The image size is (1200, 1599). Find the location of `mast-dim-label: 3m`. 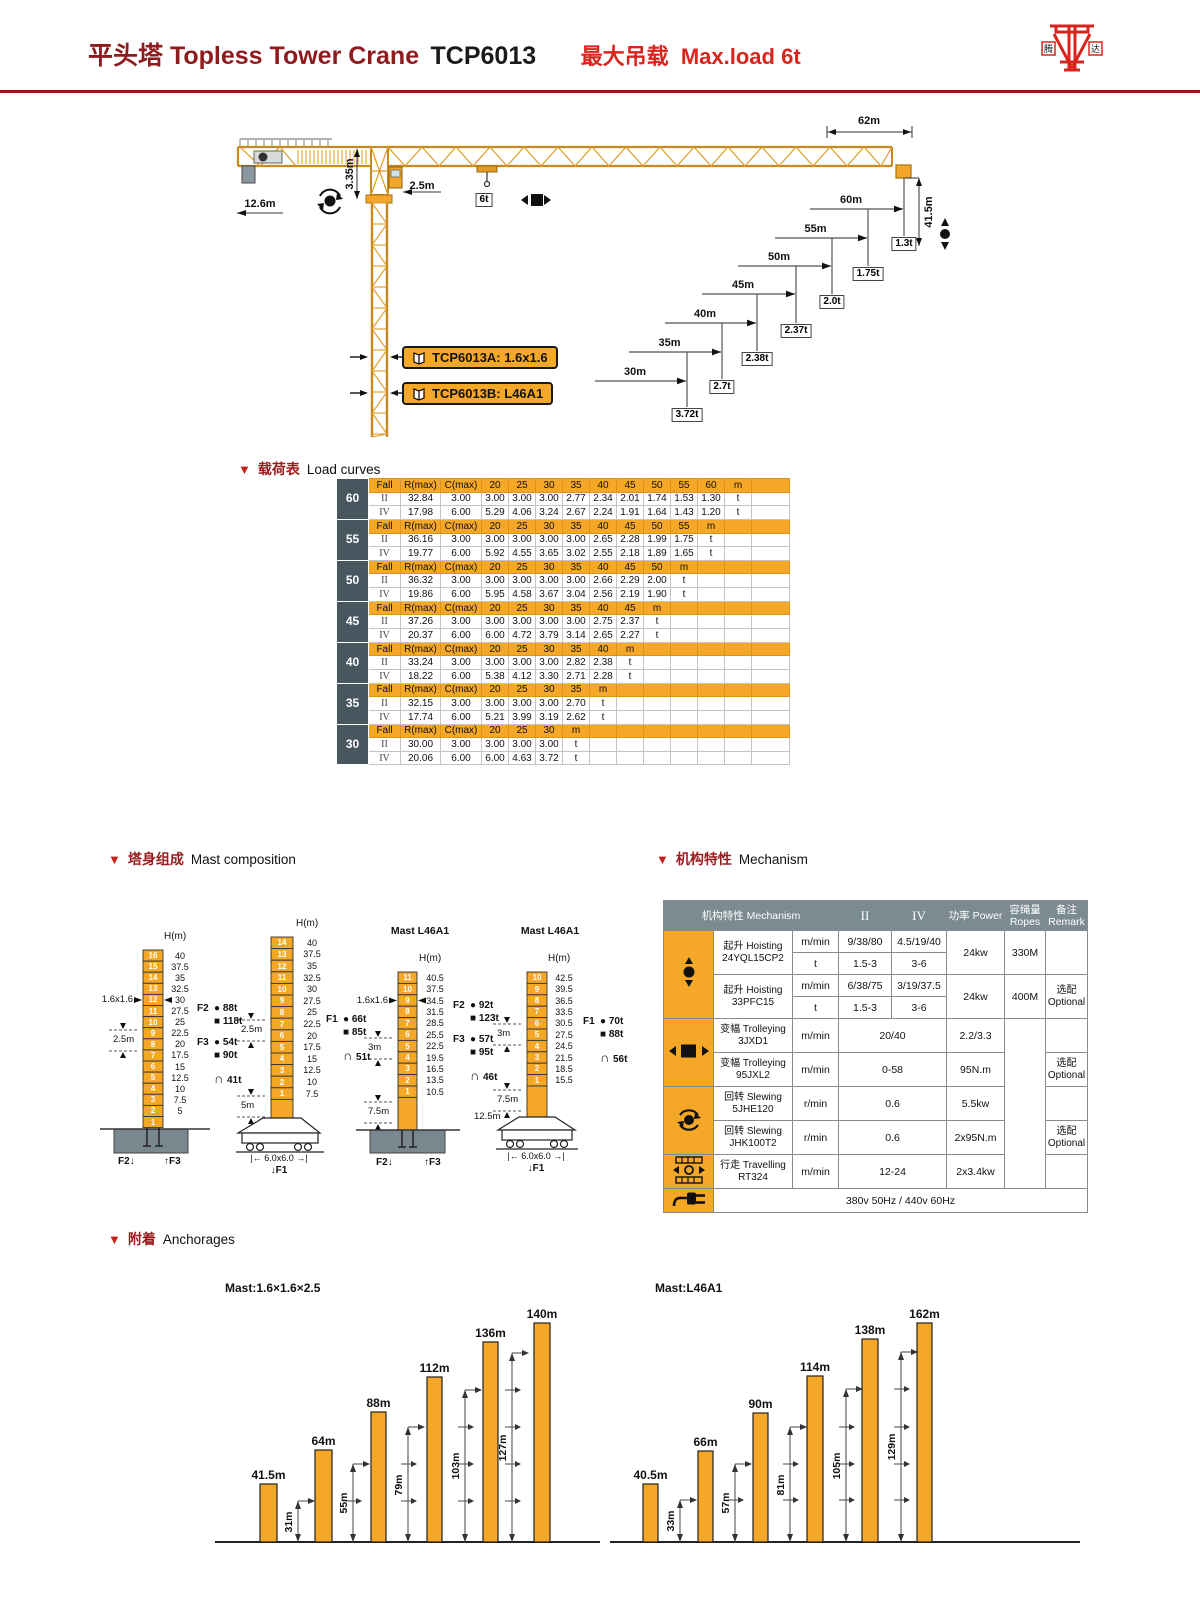

mast-dim-label: 3m is located at coordinates (375, 1047).